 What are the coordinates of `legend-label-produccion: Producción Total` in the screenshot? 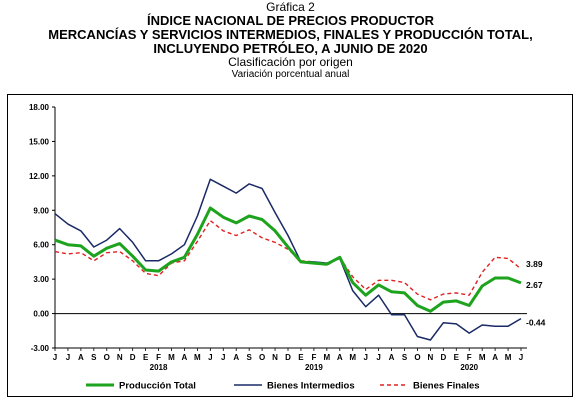 It's located at (157, 386).